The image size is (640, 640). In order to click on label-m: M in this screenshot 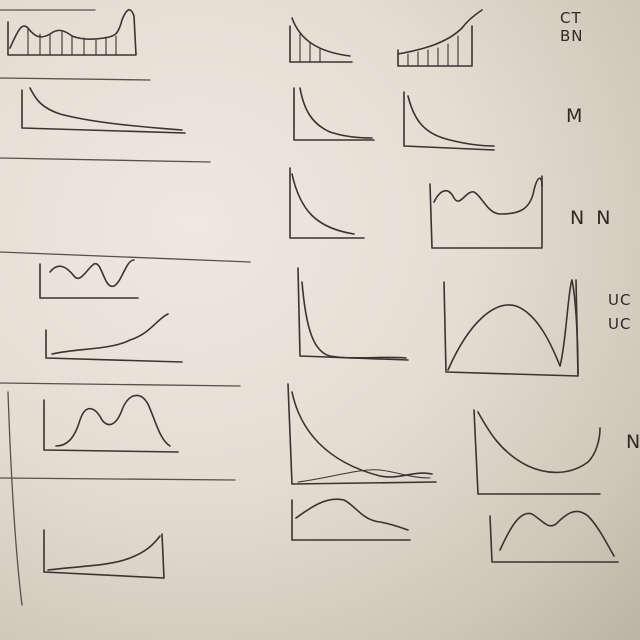, I will do `click(576, 116)`.